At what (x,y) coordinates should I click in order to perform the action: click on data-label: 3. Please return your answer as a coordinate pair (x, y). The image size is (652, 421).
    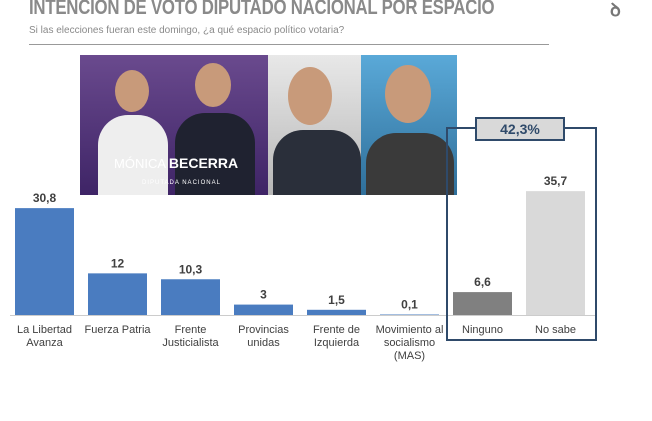
    Looking at the image, I should click on (263, 295).